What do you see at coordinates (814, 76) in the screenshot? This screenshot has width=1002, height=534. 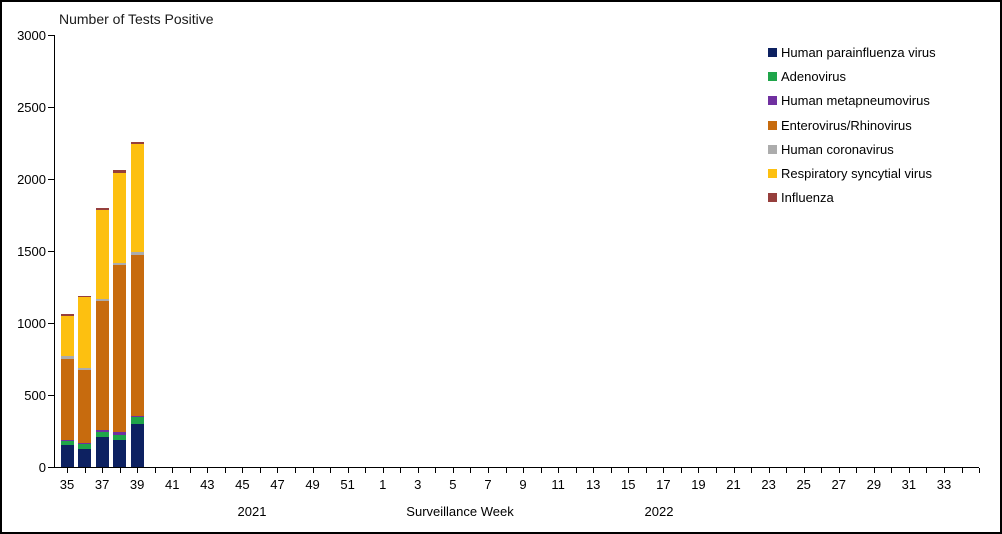 I see `legend-label: Adenovirus` at bounding box center [814, 76].